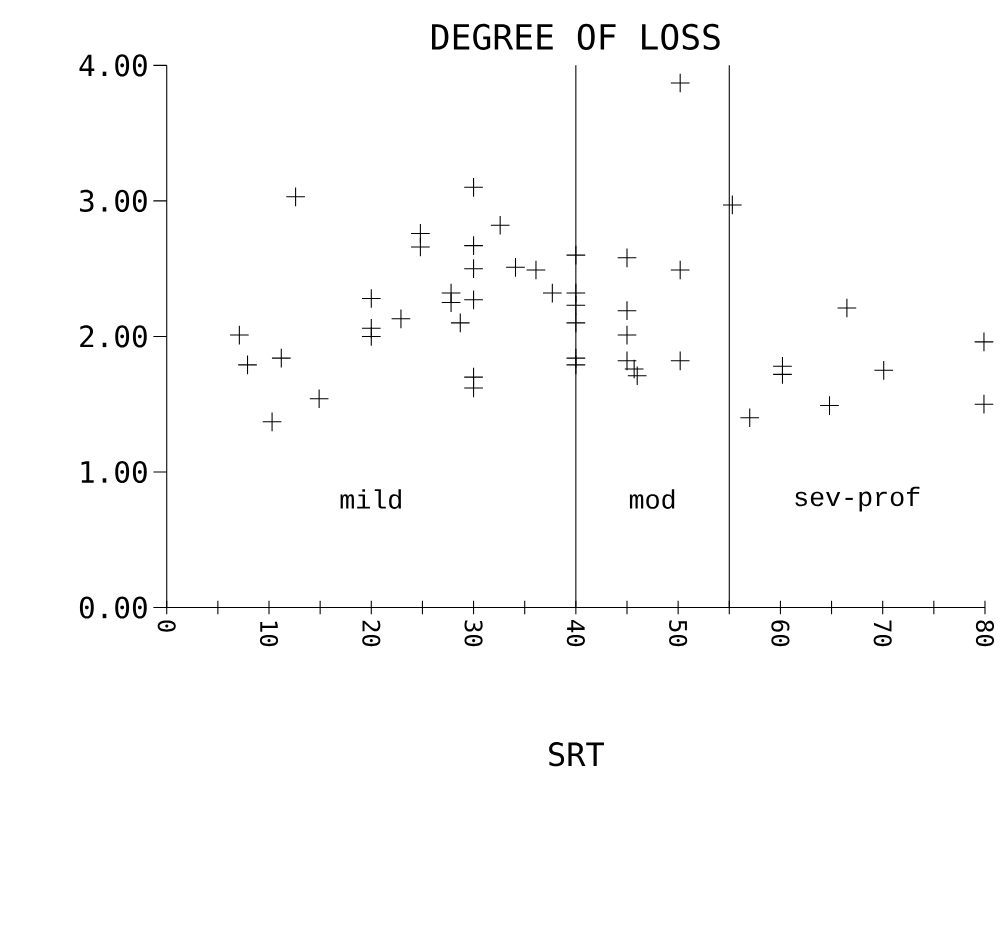 The width and height of the screenshot is (1007, 938). What do you see at coordinates (114, 472) in the screenshot?
I see `y-tick-label: 1.00` at bounding box center [114, 472].